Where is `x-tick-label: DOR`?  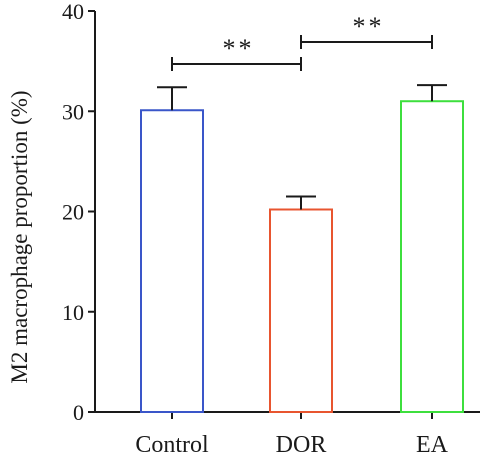
x-tick-label: DOR is located at coordinates (301, 445).